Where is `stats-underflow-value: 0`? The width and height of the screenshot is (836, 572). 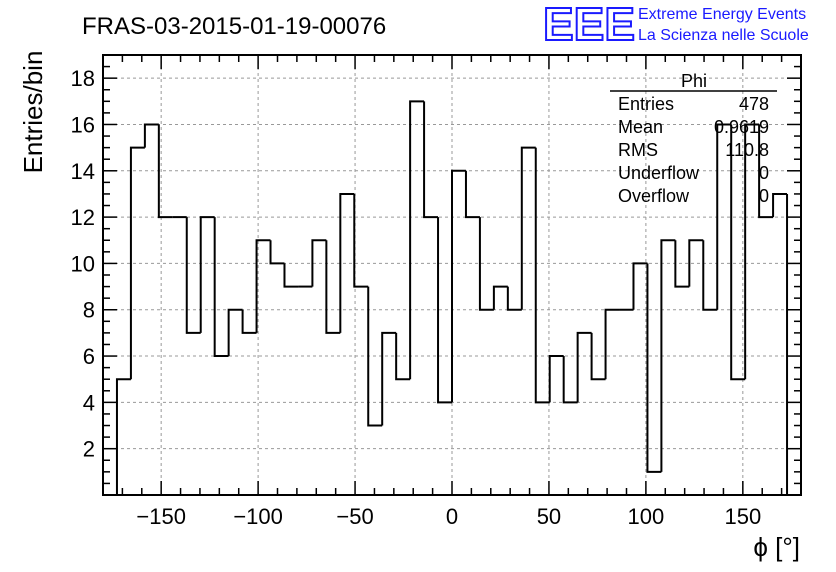
stats-underflow-value: 0 is located at coordinates (764, 173).